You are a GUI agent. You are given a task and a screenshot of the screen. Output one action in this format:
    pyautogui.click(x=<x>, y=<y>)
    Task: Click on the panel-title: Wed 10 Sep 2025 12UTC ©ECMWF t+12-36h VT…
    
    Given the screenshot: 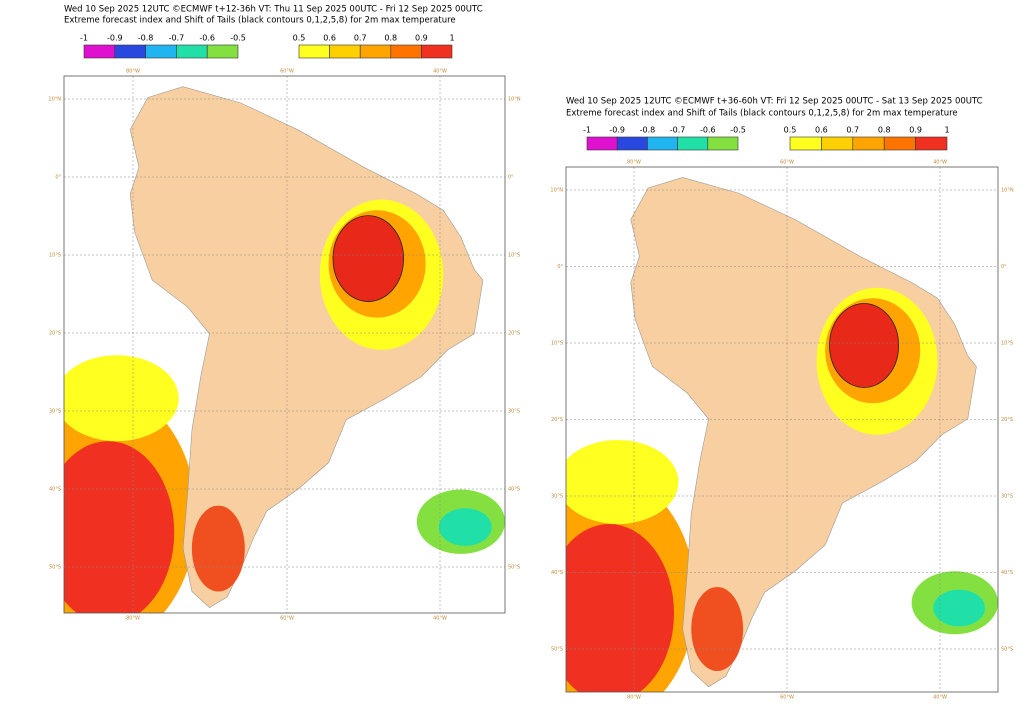 What is the action you would take?
    pyautogui.click(x=273, y=10)
    